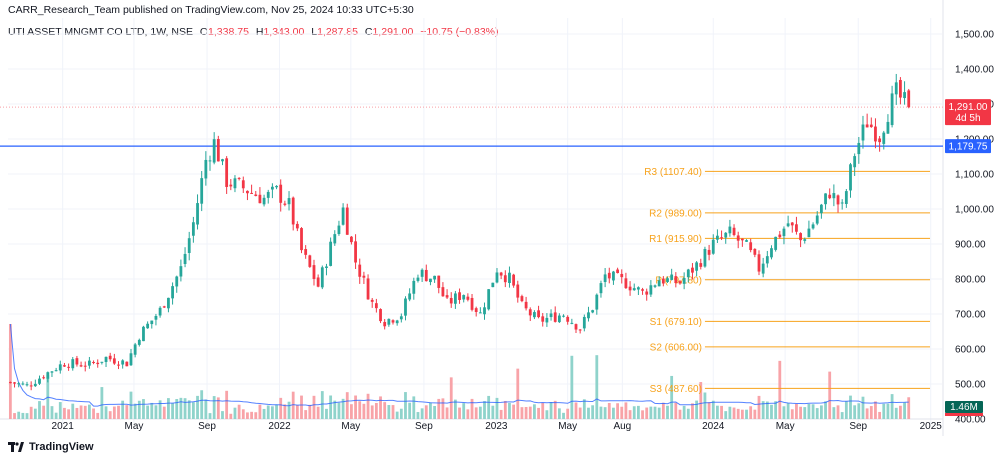  I want to click on change-value: −10.75 (−0.83%), so click(459, 32).